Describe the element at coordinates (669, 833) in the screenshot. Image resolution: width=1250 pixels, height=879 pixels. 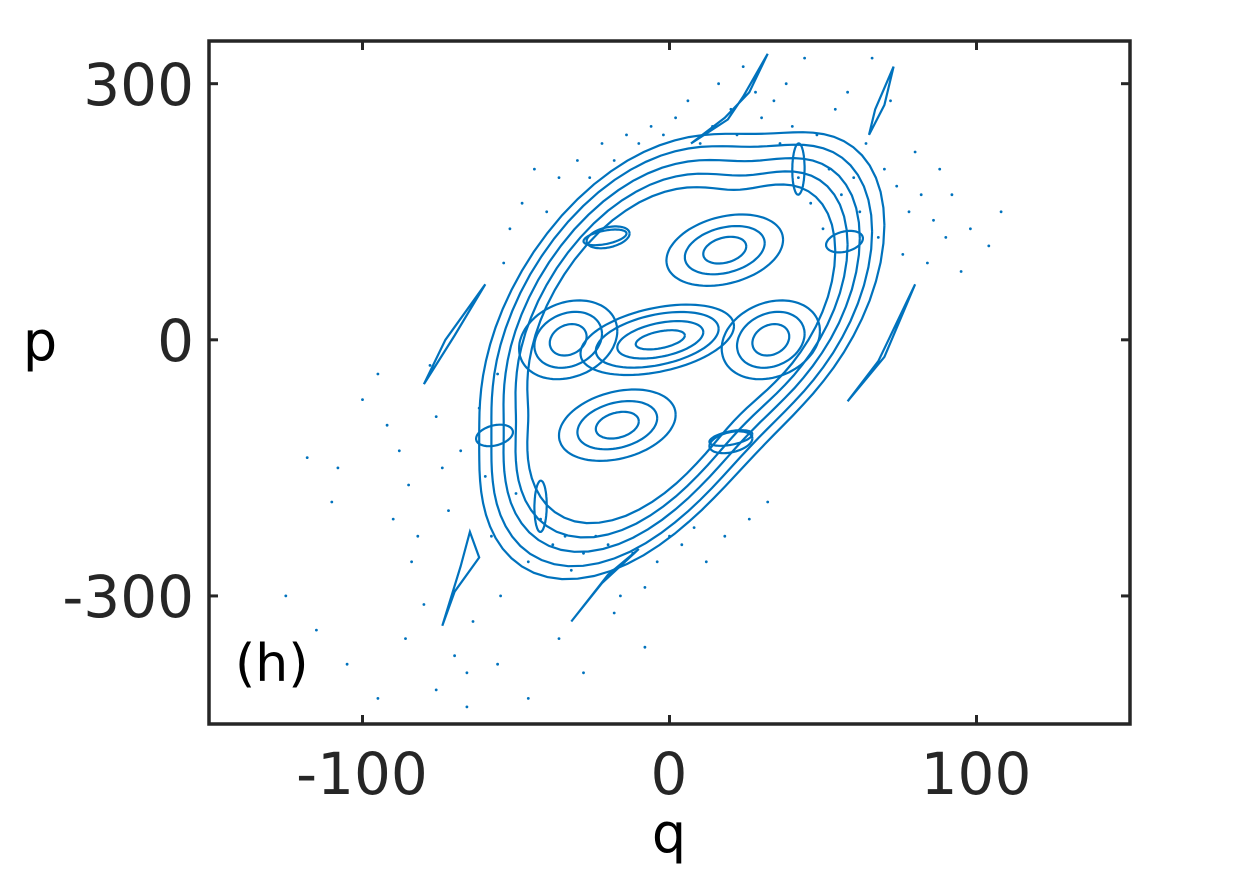
I see `x-axis-label: q` at that location.